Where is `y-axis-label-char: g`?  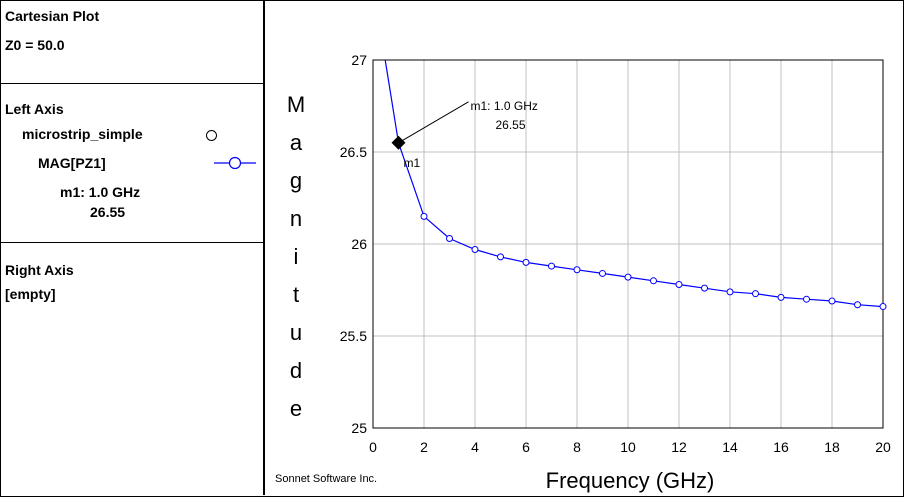 y-axis-label-char: g is located at coordinates (296, 180).